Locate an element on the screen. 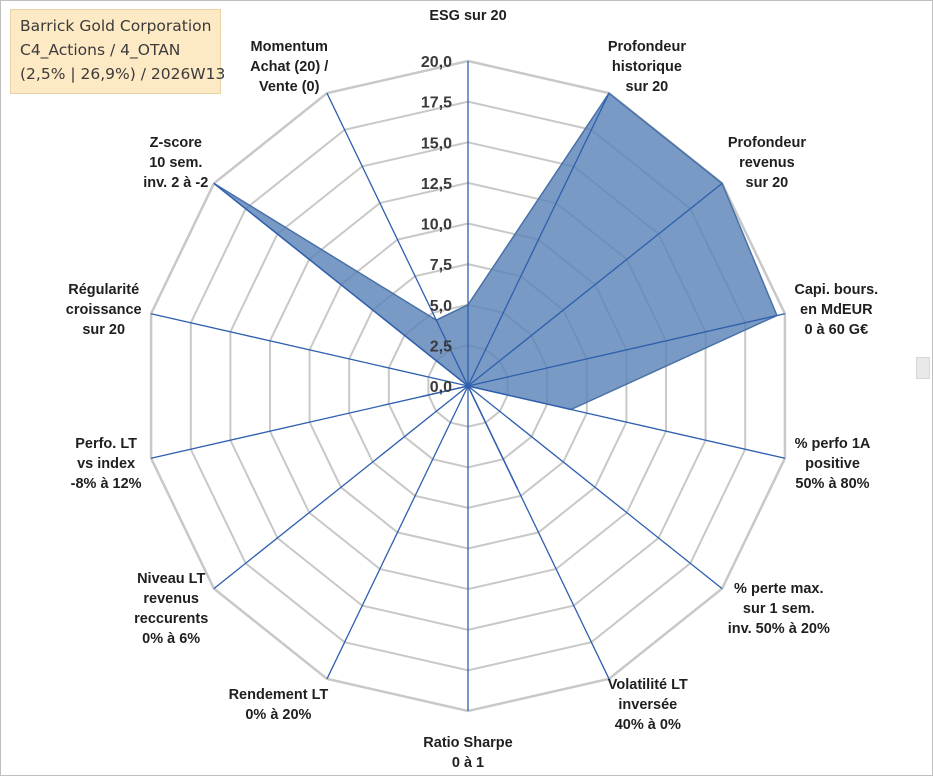 This screenshot has width=933, height=777. axis-label-line: vs index is located at coordinates (106, 464).